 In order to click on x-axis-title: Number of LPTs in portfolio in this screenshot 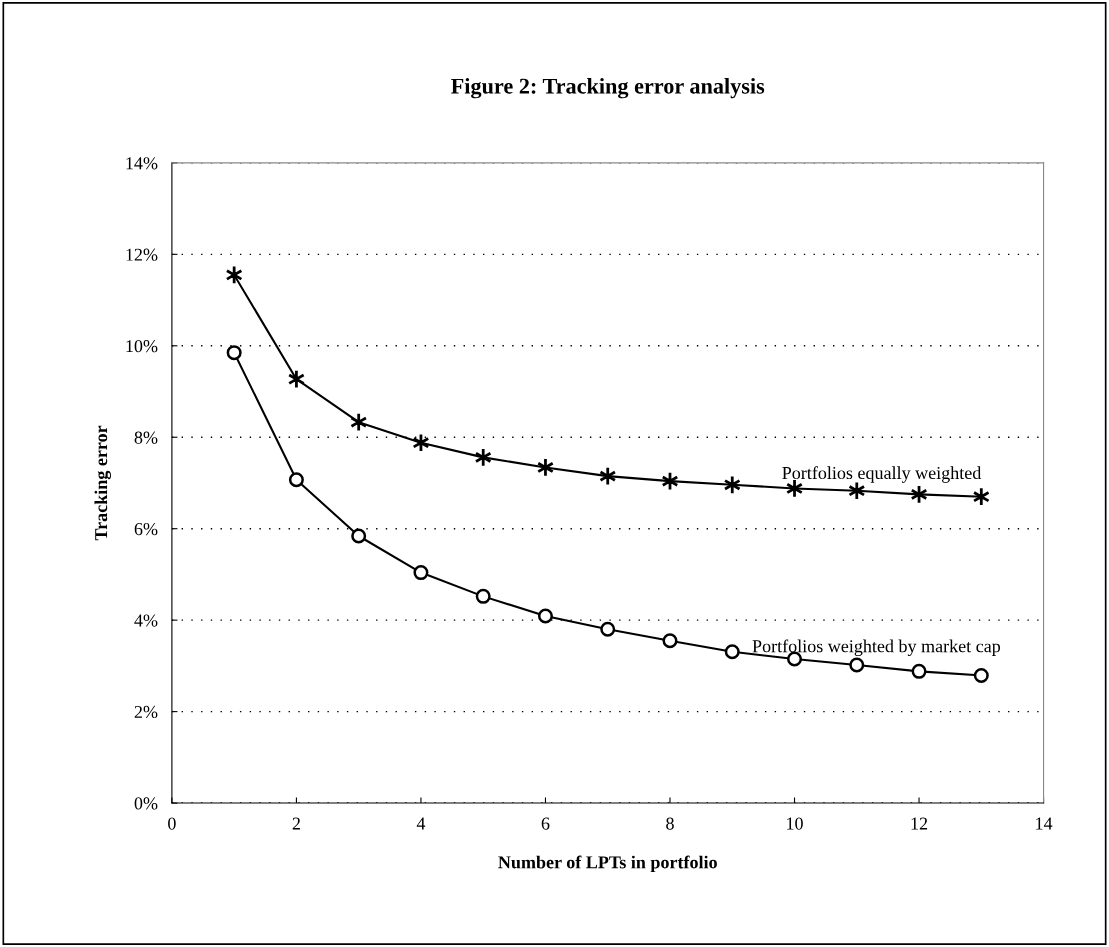, I will do `click(607, 864)`.